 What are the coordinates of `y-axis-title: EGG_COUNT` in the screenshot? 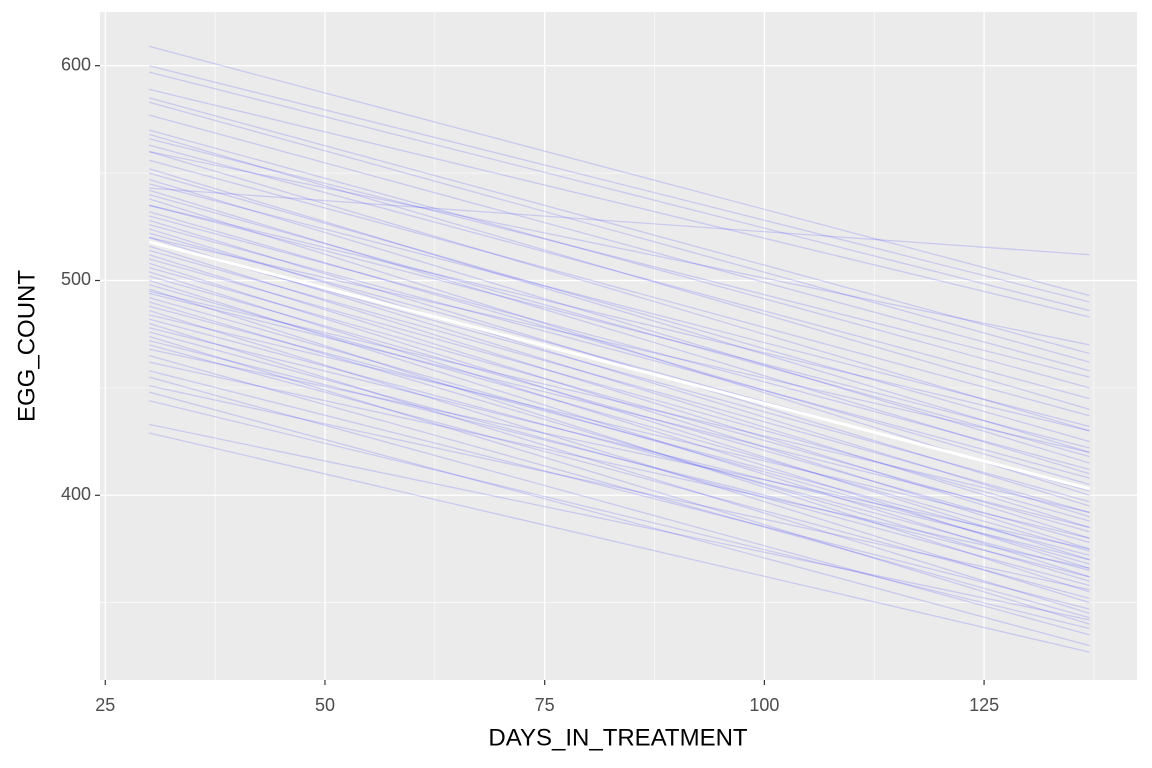 It's located at (26, 346).